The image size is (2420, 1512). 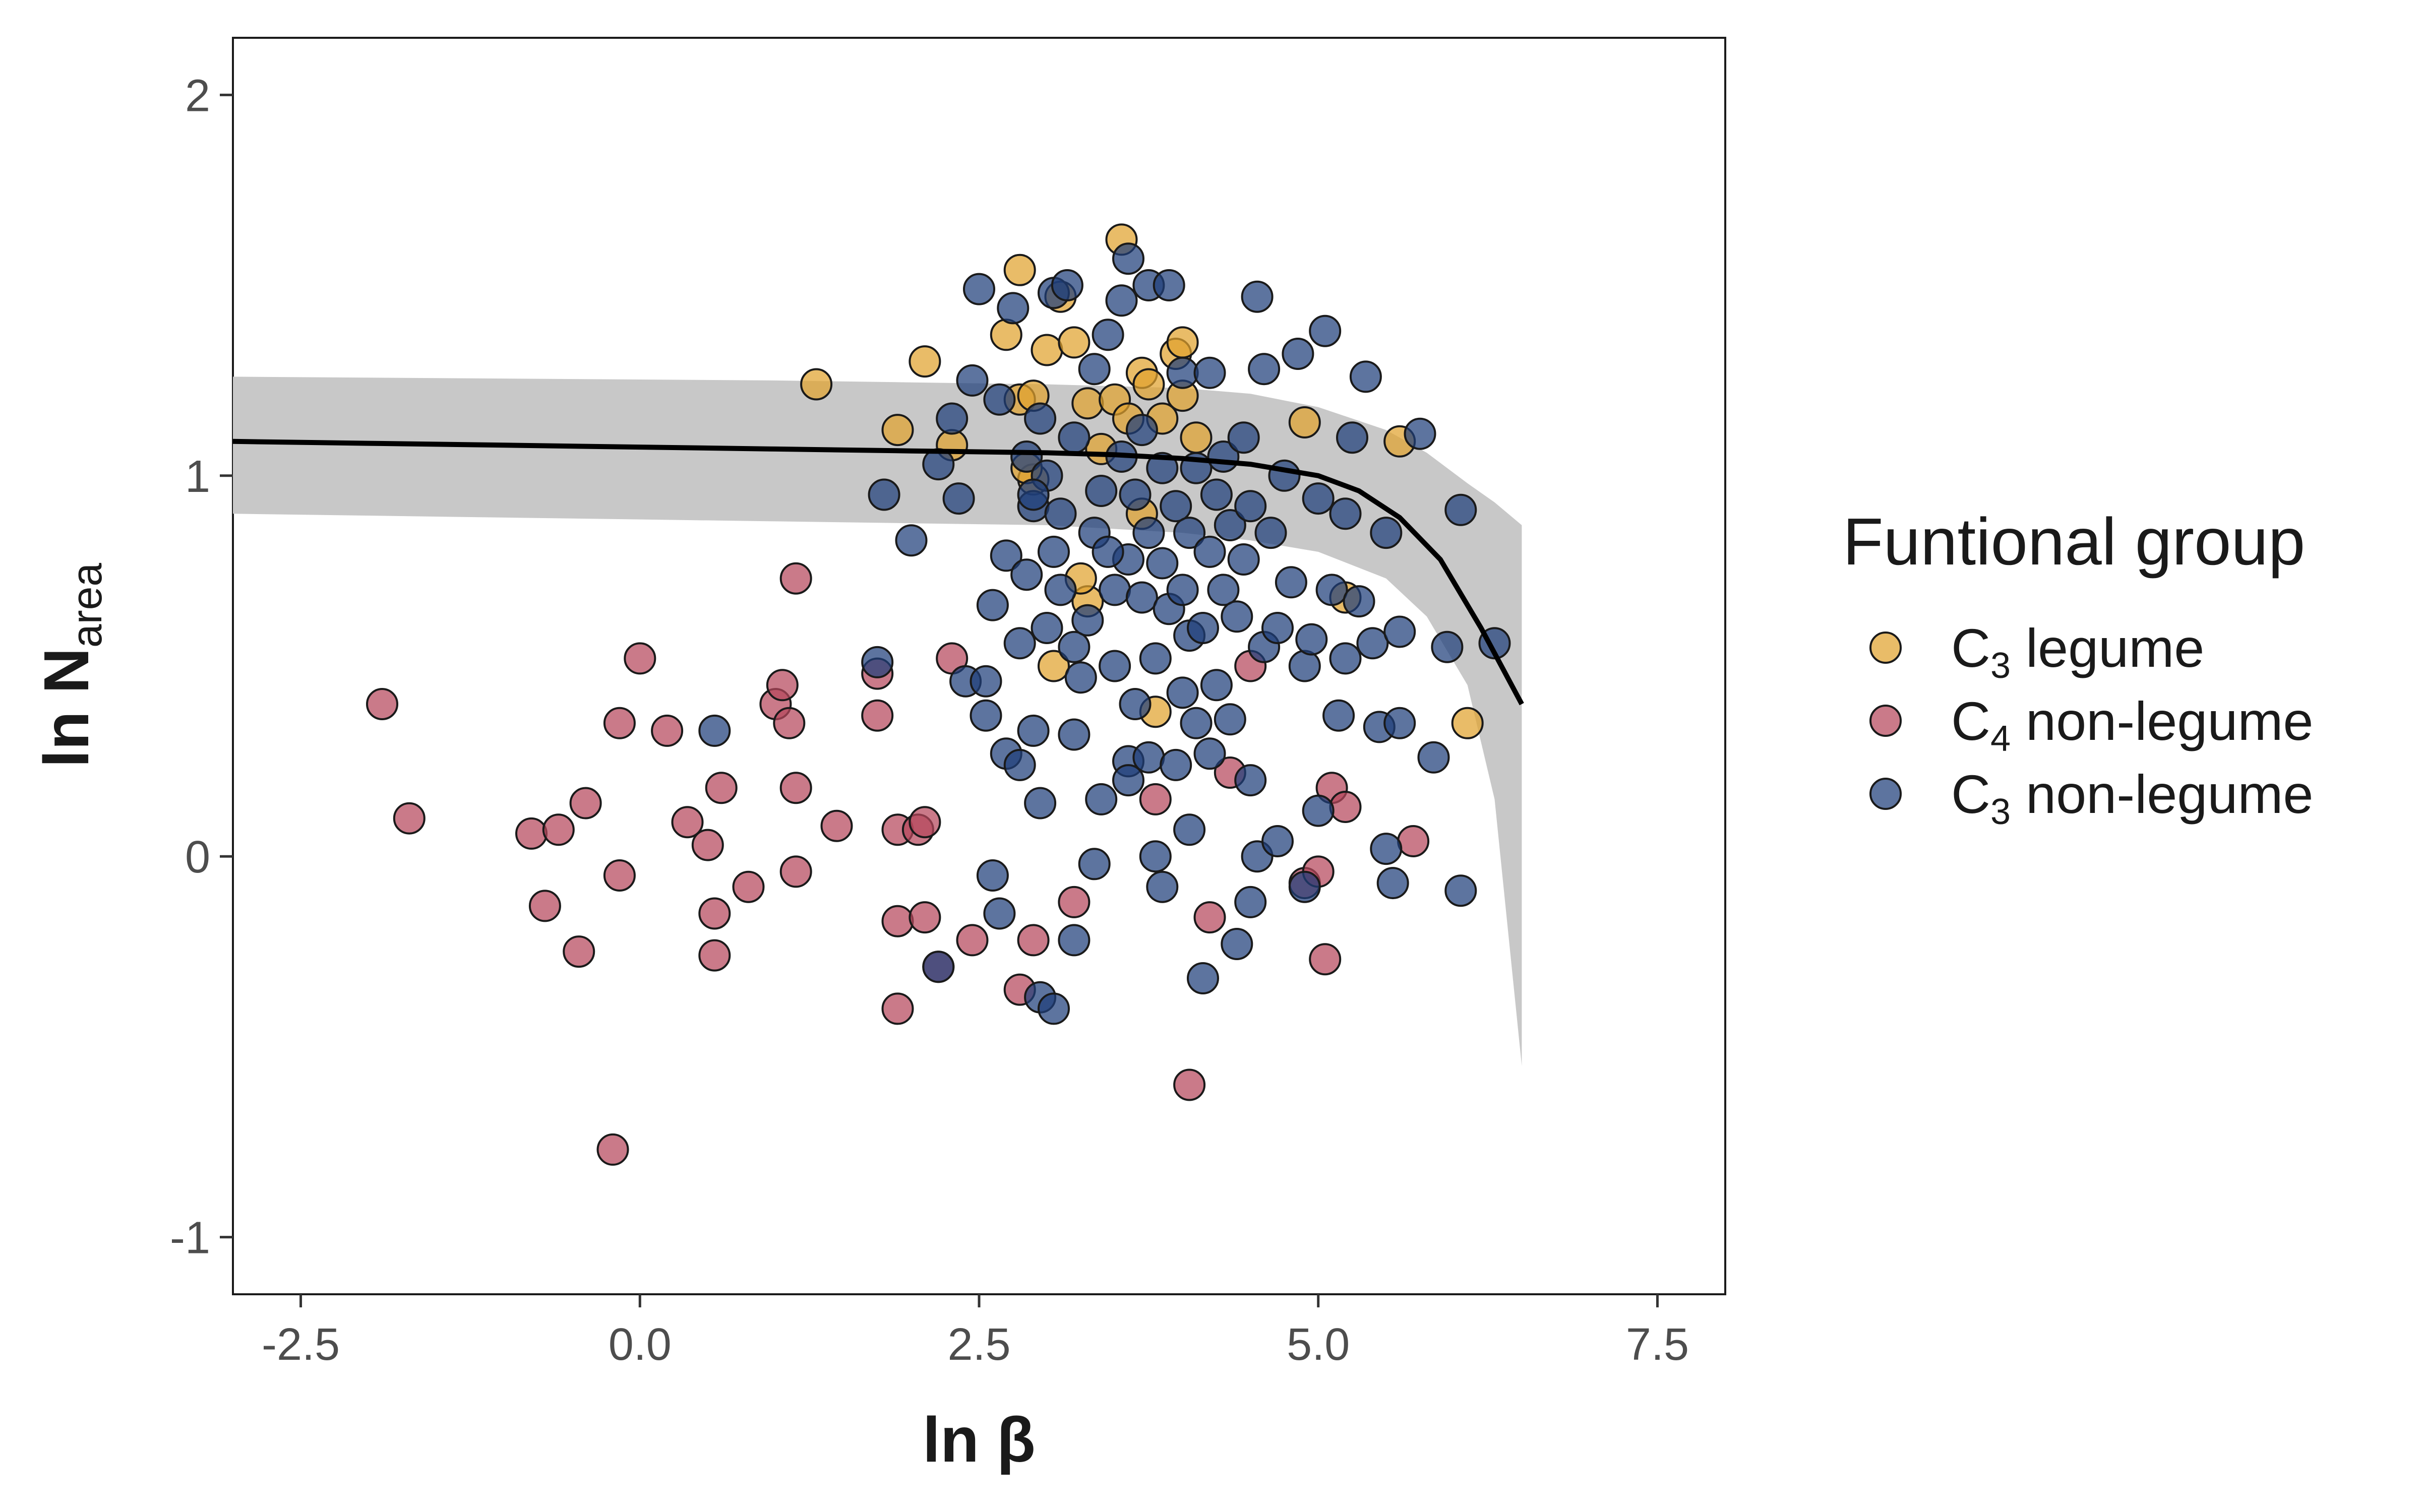 What do you see at coordinates (197, 857) in the screenshot?
I see `y-tick-label: 0` at bounding box center [197, 857].